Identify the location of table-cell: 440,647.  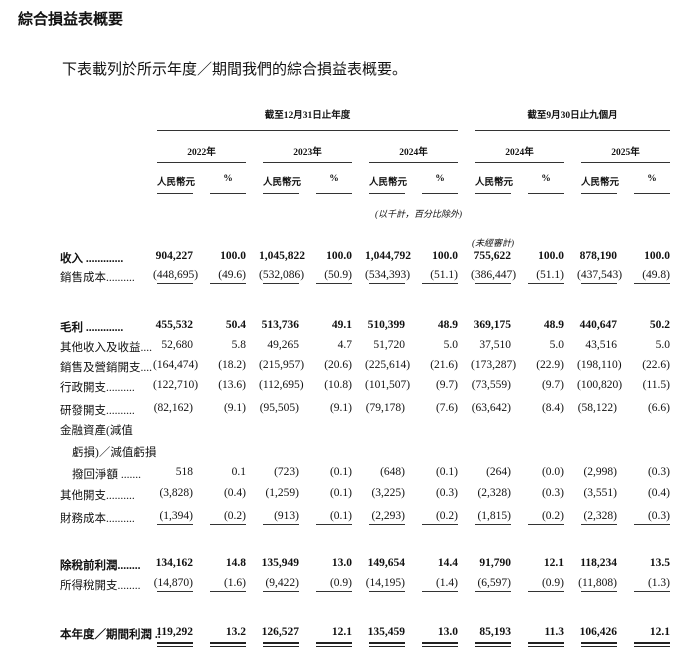
(598, 325).